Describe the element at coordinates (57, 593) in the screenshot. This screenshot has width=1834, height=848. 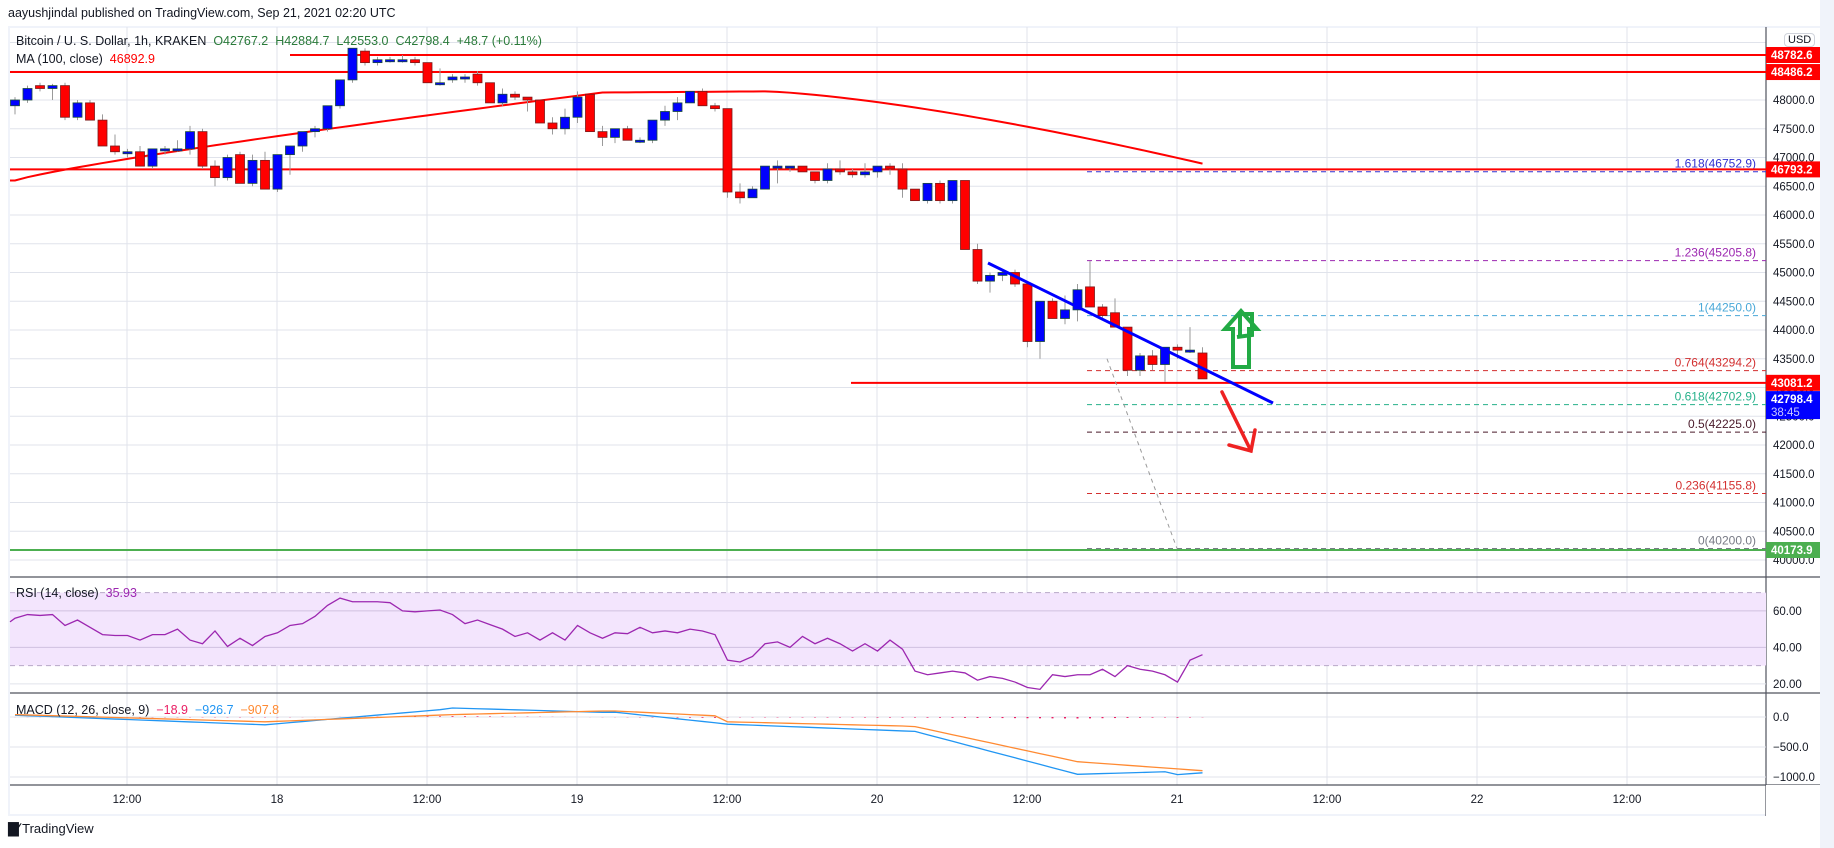
I see `rsi-label: RSI (14, close)` at that location.